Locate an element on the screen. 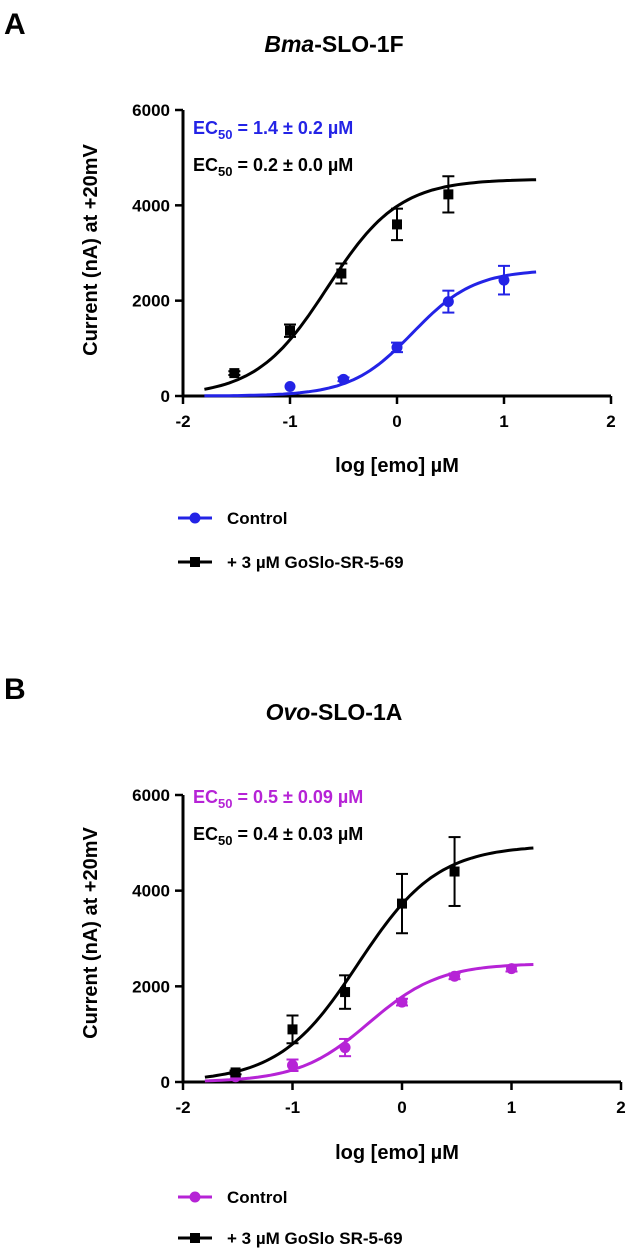 This screenshot has width=627, height=1254. title-italic-a: Bma is located at coordinates (289, 44).